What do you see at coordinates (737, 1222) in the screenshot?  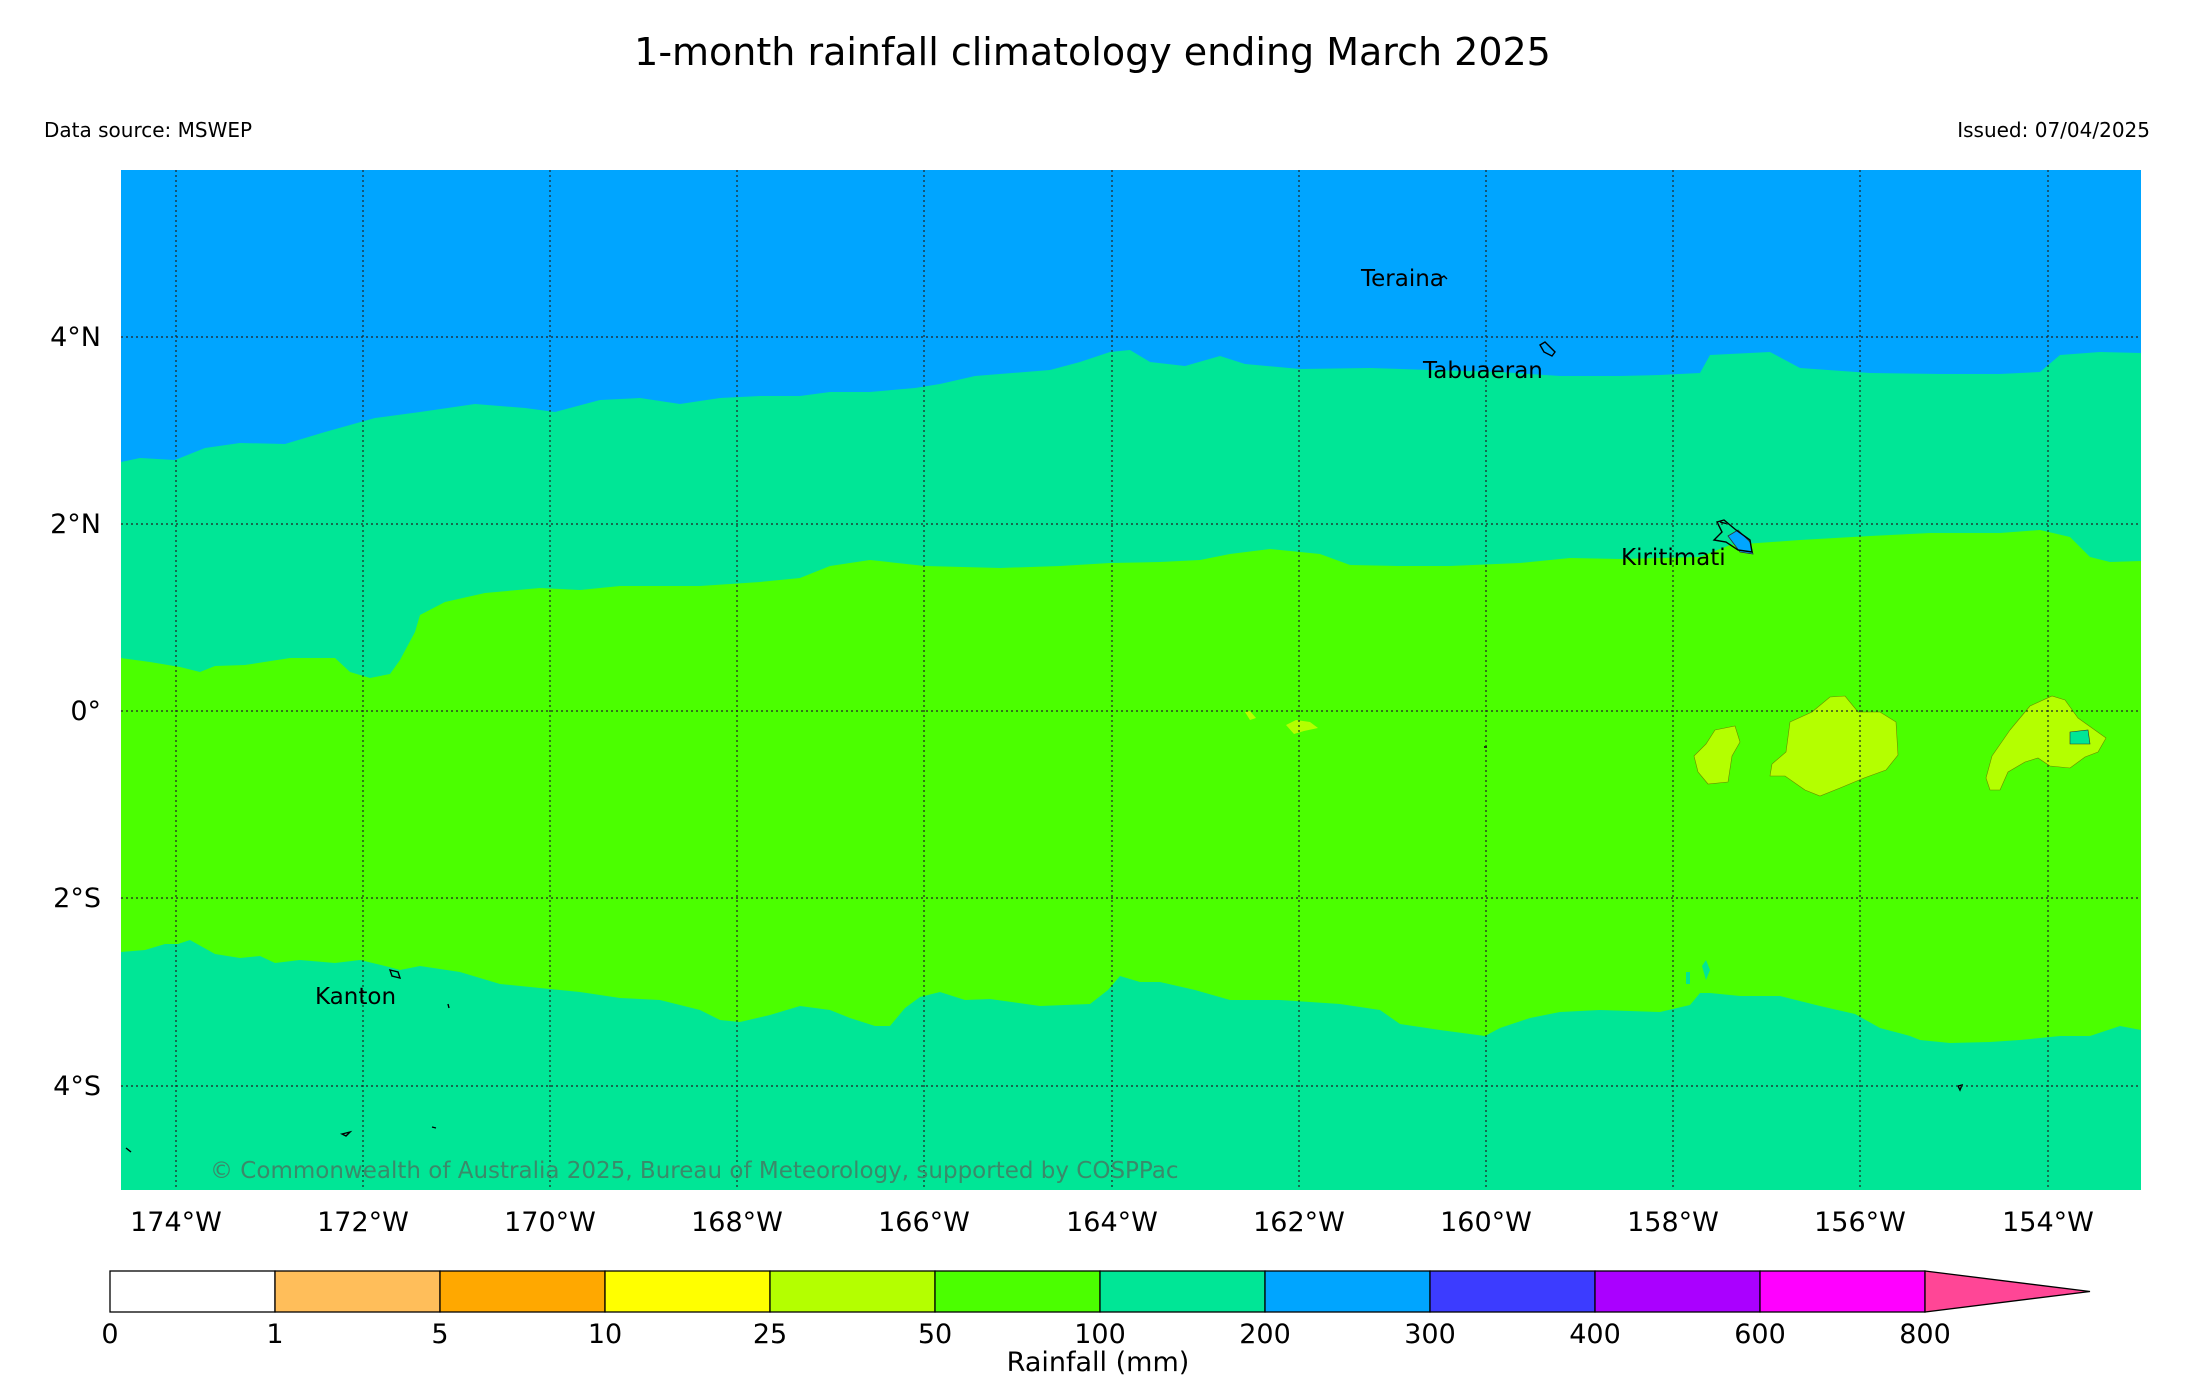 I see `lon-tick-label: 168°W` at bounding box center [737, 1222].